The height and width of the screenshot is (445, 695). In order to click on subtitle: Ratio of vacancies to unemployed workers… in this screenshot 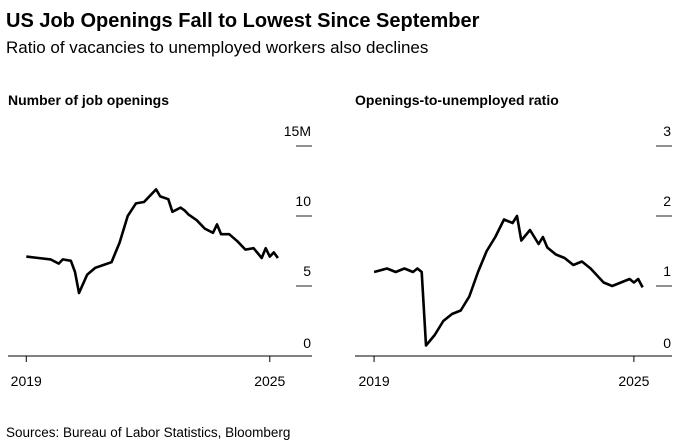, I will do `click(217, 47)`.